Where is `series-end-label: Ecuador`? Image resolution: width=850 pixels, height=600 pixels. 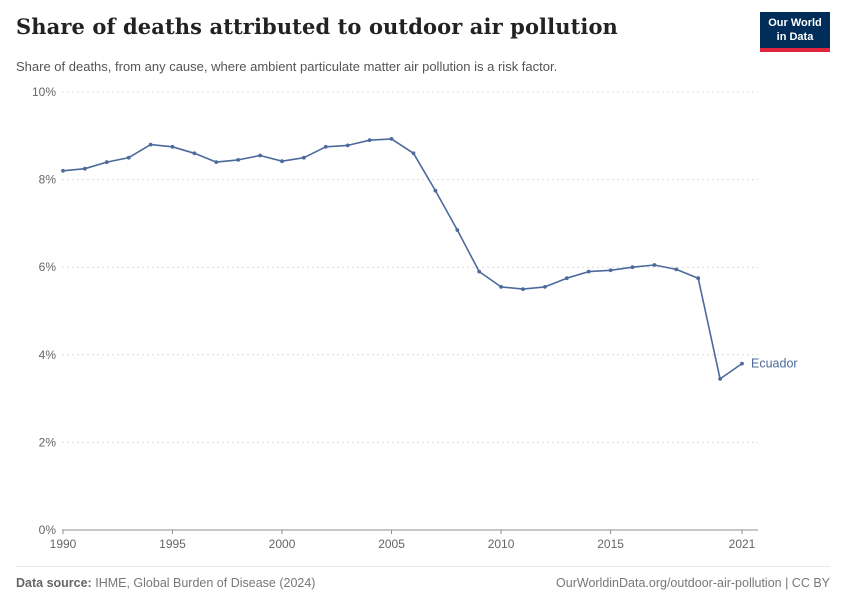 series-end-label: Ecuador is located at coordinates (774, 363).